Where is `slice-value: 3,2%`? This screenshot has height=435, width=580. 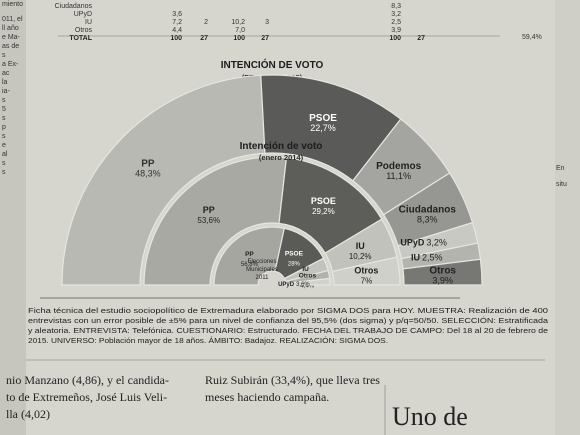 slice-value: 3,2% is located at coordinates (436, 242).